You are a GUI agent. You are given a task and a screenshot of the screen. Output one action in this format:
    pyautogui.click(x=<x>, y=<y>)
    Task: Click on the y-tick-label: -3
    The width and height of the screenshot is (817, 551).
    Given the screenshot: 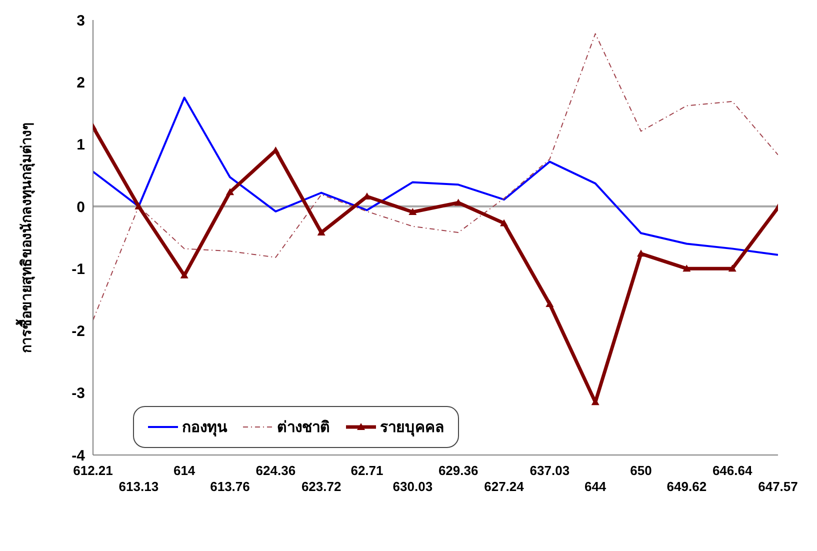 What is the action you would take?
    pyautogui.click(x=78, y=393)
    